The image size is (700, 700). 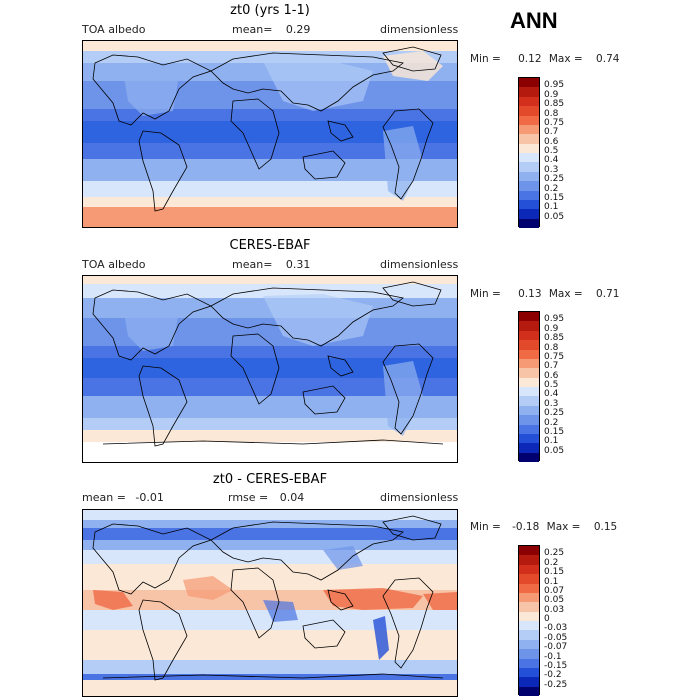 What do you see at coordinates (608, 59) in the screenshot?
I see `max-value: 0.74` at bounding box center [608, 59].